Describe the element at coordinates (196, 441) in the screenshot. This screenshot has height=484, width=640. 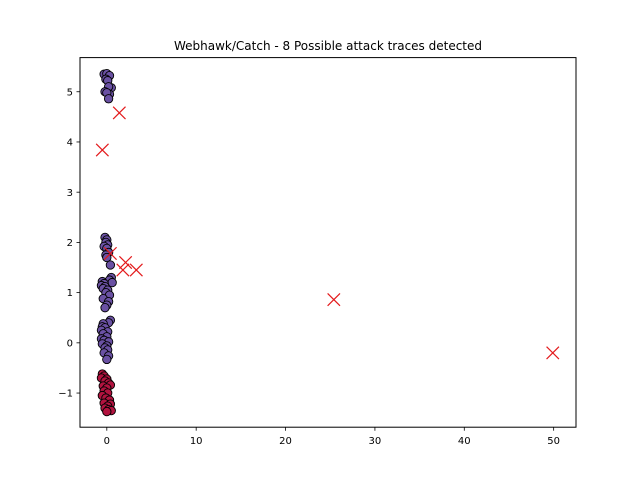
I see `x-tick-label: 10` at that location.